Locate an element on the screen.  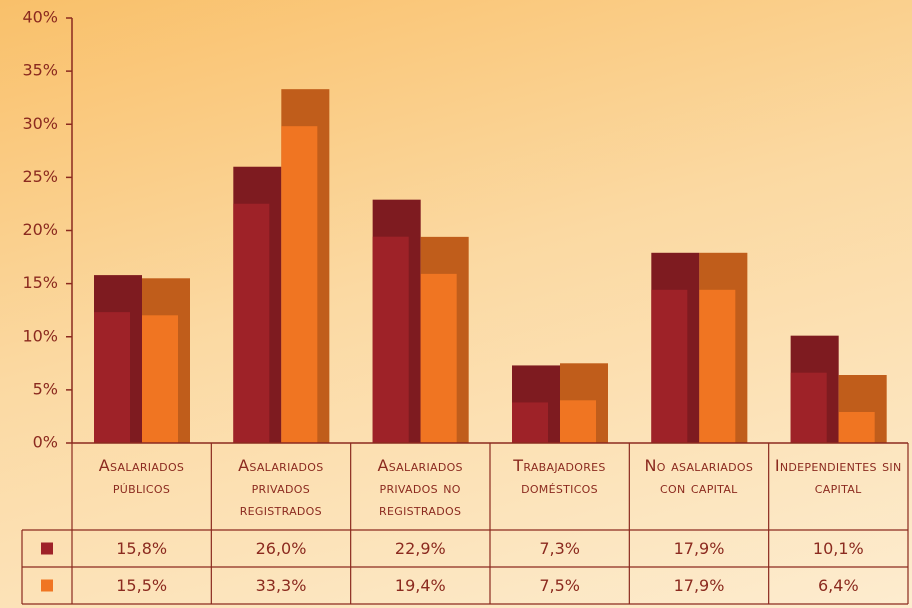
y-tick-label: 20% is located at coordinates (40, 229).